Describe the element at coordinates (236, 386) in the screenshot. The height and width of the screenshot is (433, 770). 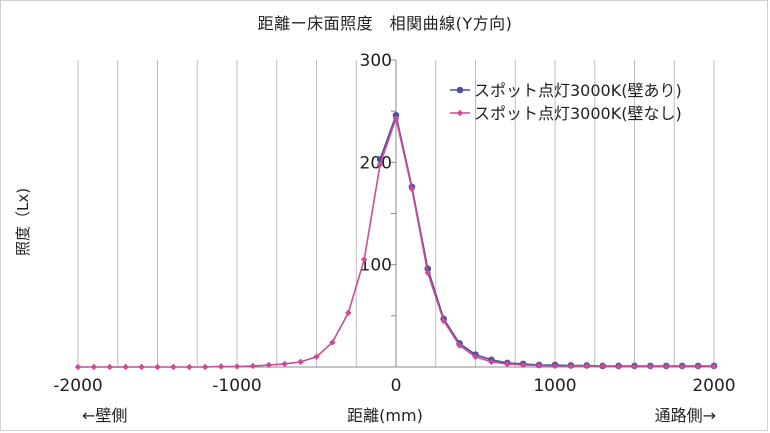
I see `x-tick-label: -1000` at that location.